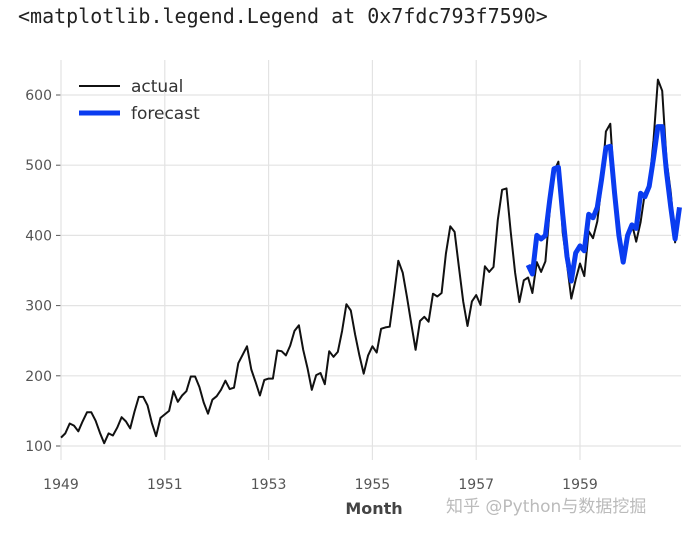 This screenshot has width=700, height=535. I want to click on y-tick-label: 200, so click(38, 377).